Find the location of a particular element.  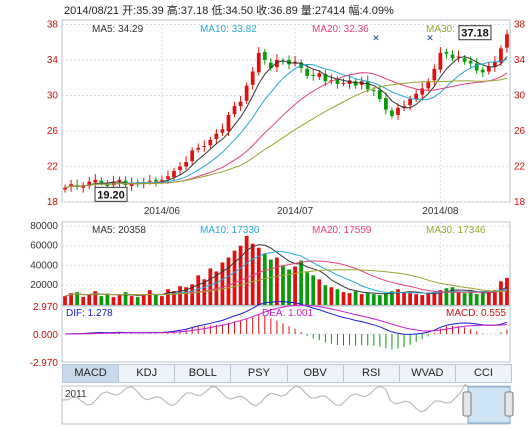

change-value: 4.09% is located at coordinates (378, 11).